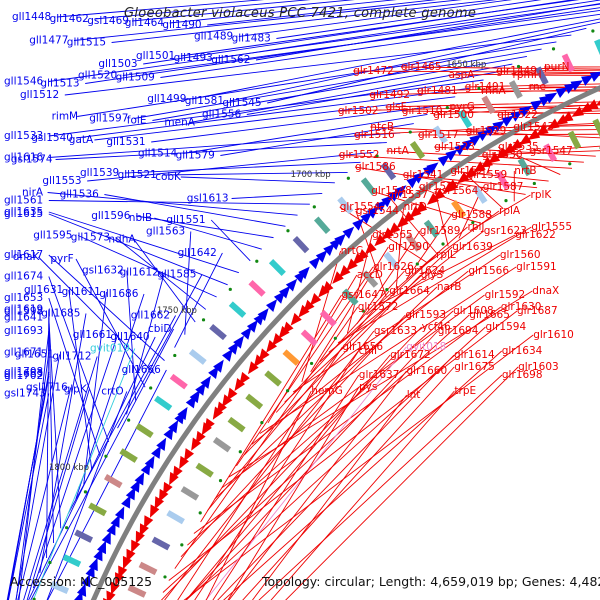 The width and height of the screenshot is (600, 600). What do you see at coordinates (48, 41) in the screenshot?
I see `gene-label: gll1477` at bounding box center [48, 41].